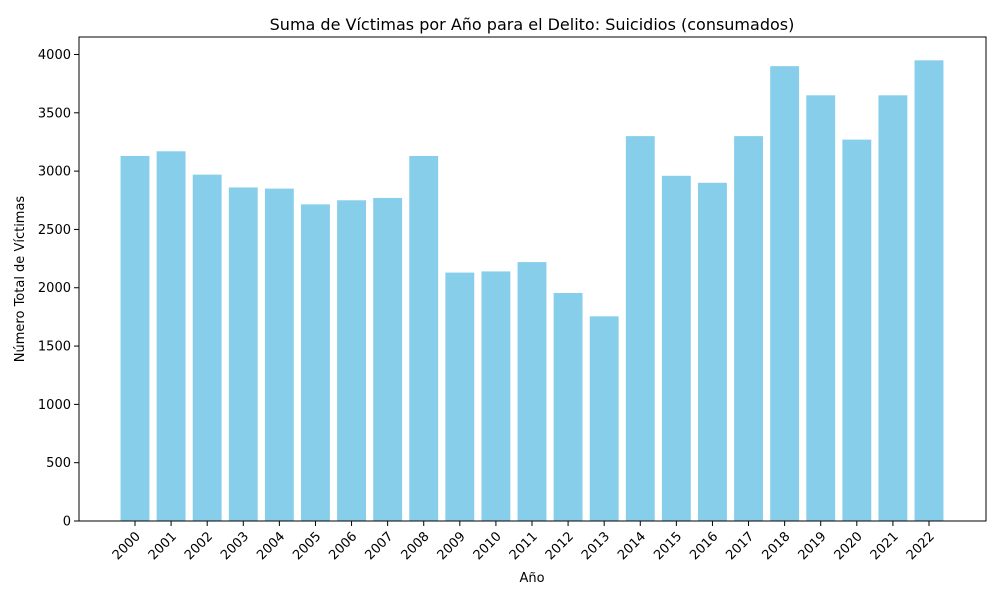 Image resolution: width=1000 pixels, height=600 pixels. I want to click on y-tick-label-1000: 1000, so click(54, 405).